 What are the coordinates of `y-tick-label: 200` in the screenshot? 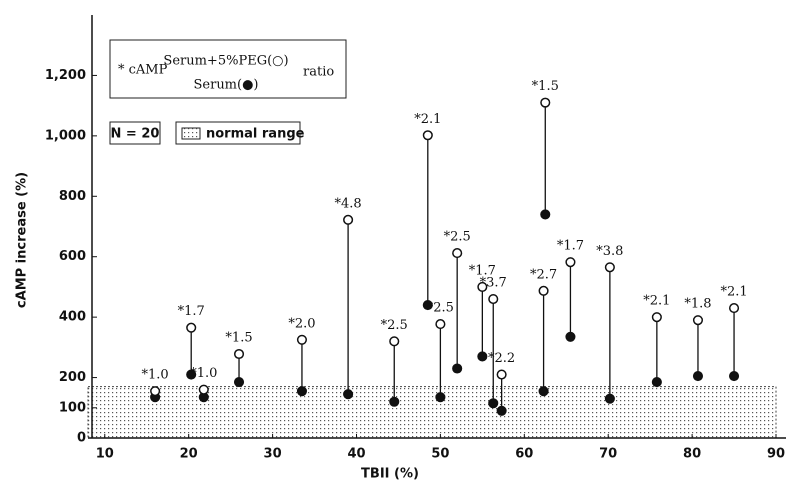 It's located at (72, 377).